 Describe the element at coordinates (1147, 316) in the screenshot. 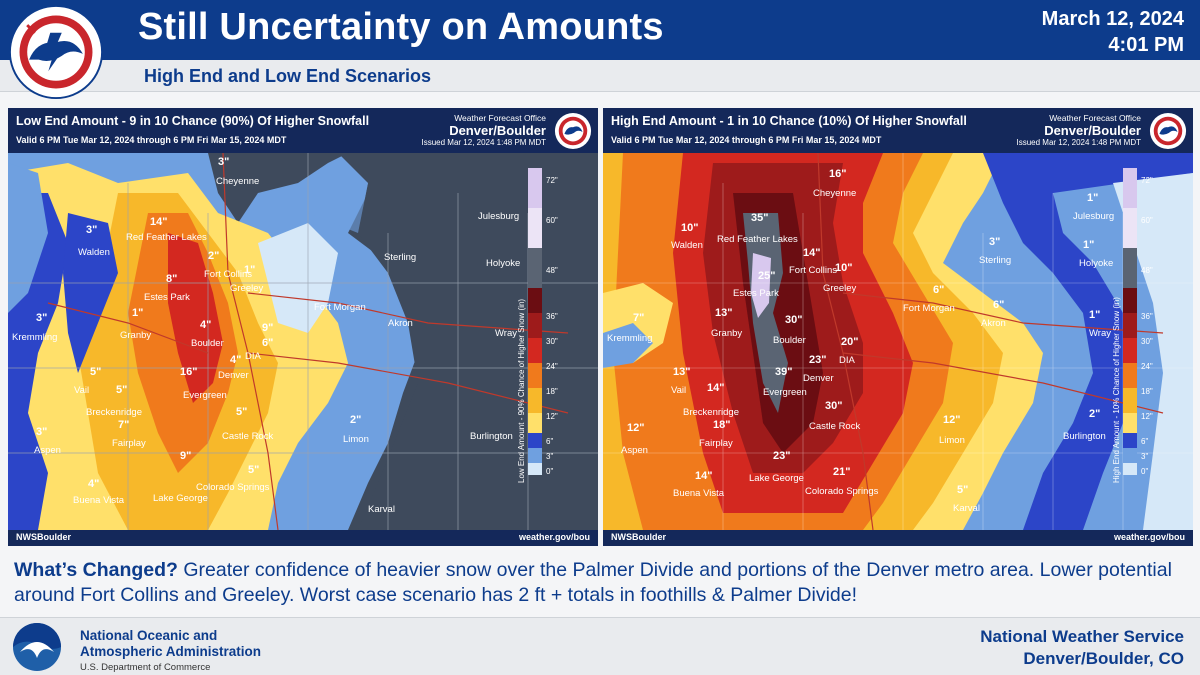

I see `colorbar-tick: 36"` at that location.